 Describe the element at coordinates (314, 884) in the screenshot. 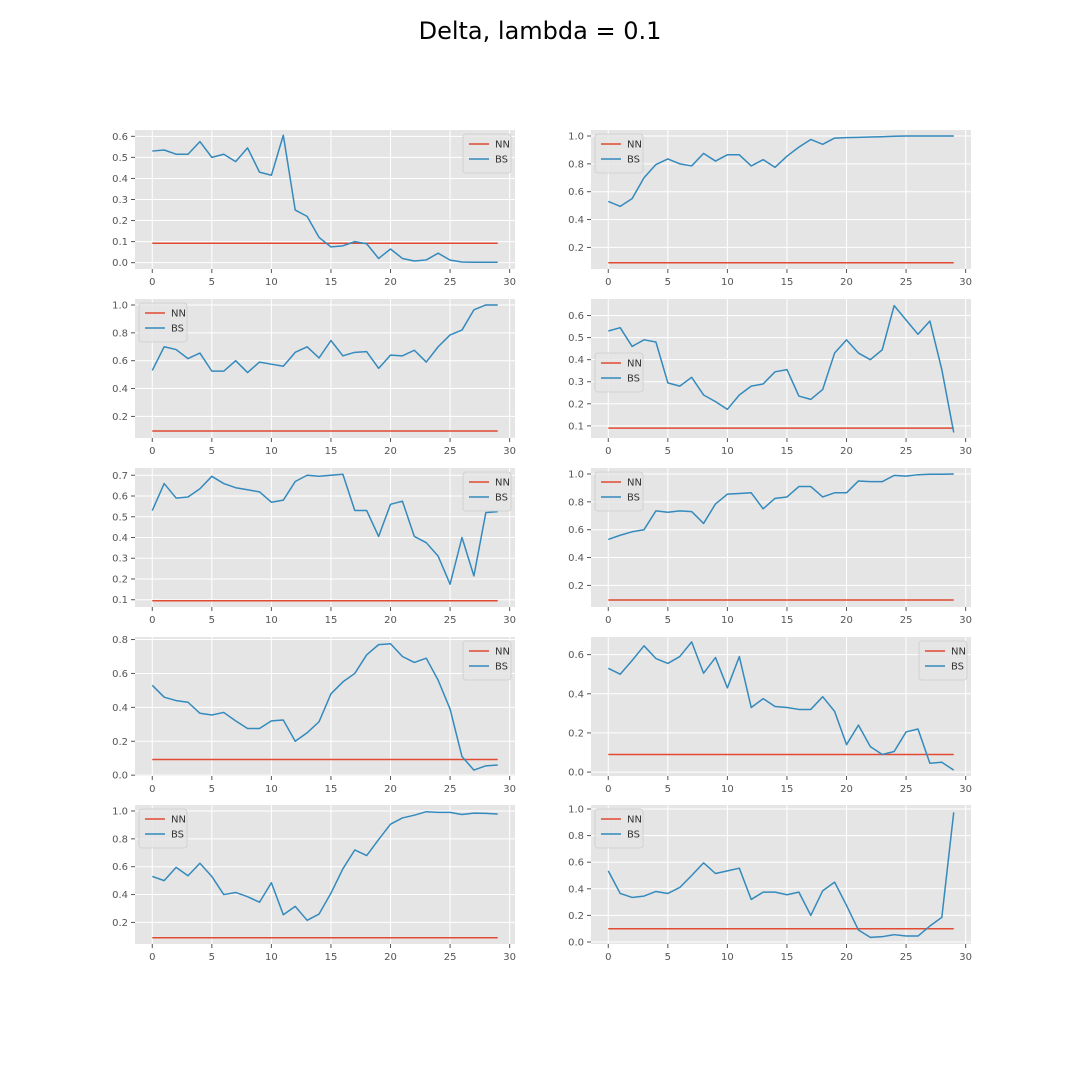

I see `subplot-9: 0 5 10 15 20 25 30 0.2 0.4 0.6 0.8 1.0 NN BS` at that location.